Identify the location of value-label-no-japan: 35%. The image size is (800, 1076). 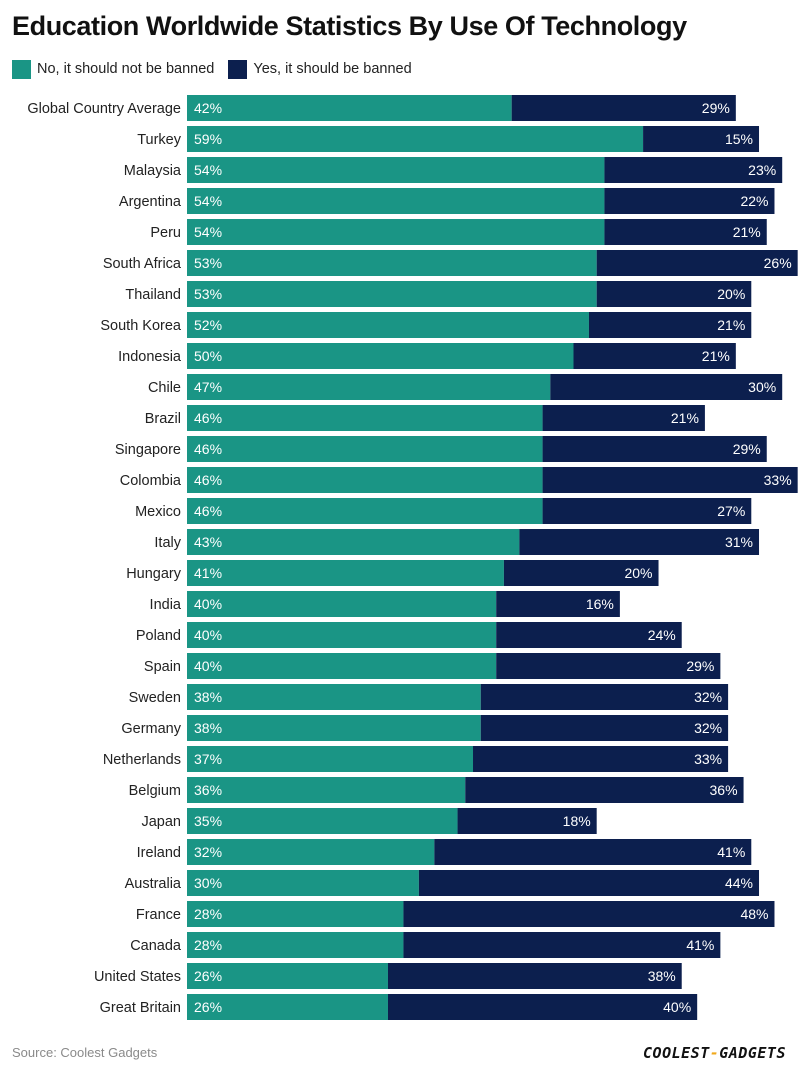
(208, 821).